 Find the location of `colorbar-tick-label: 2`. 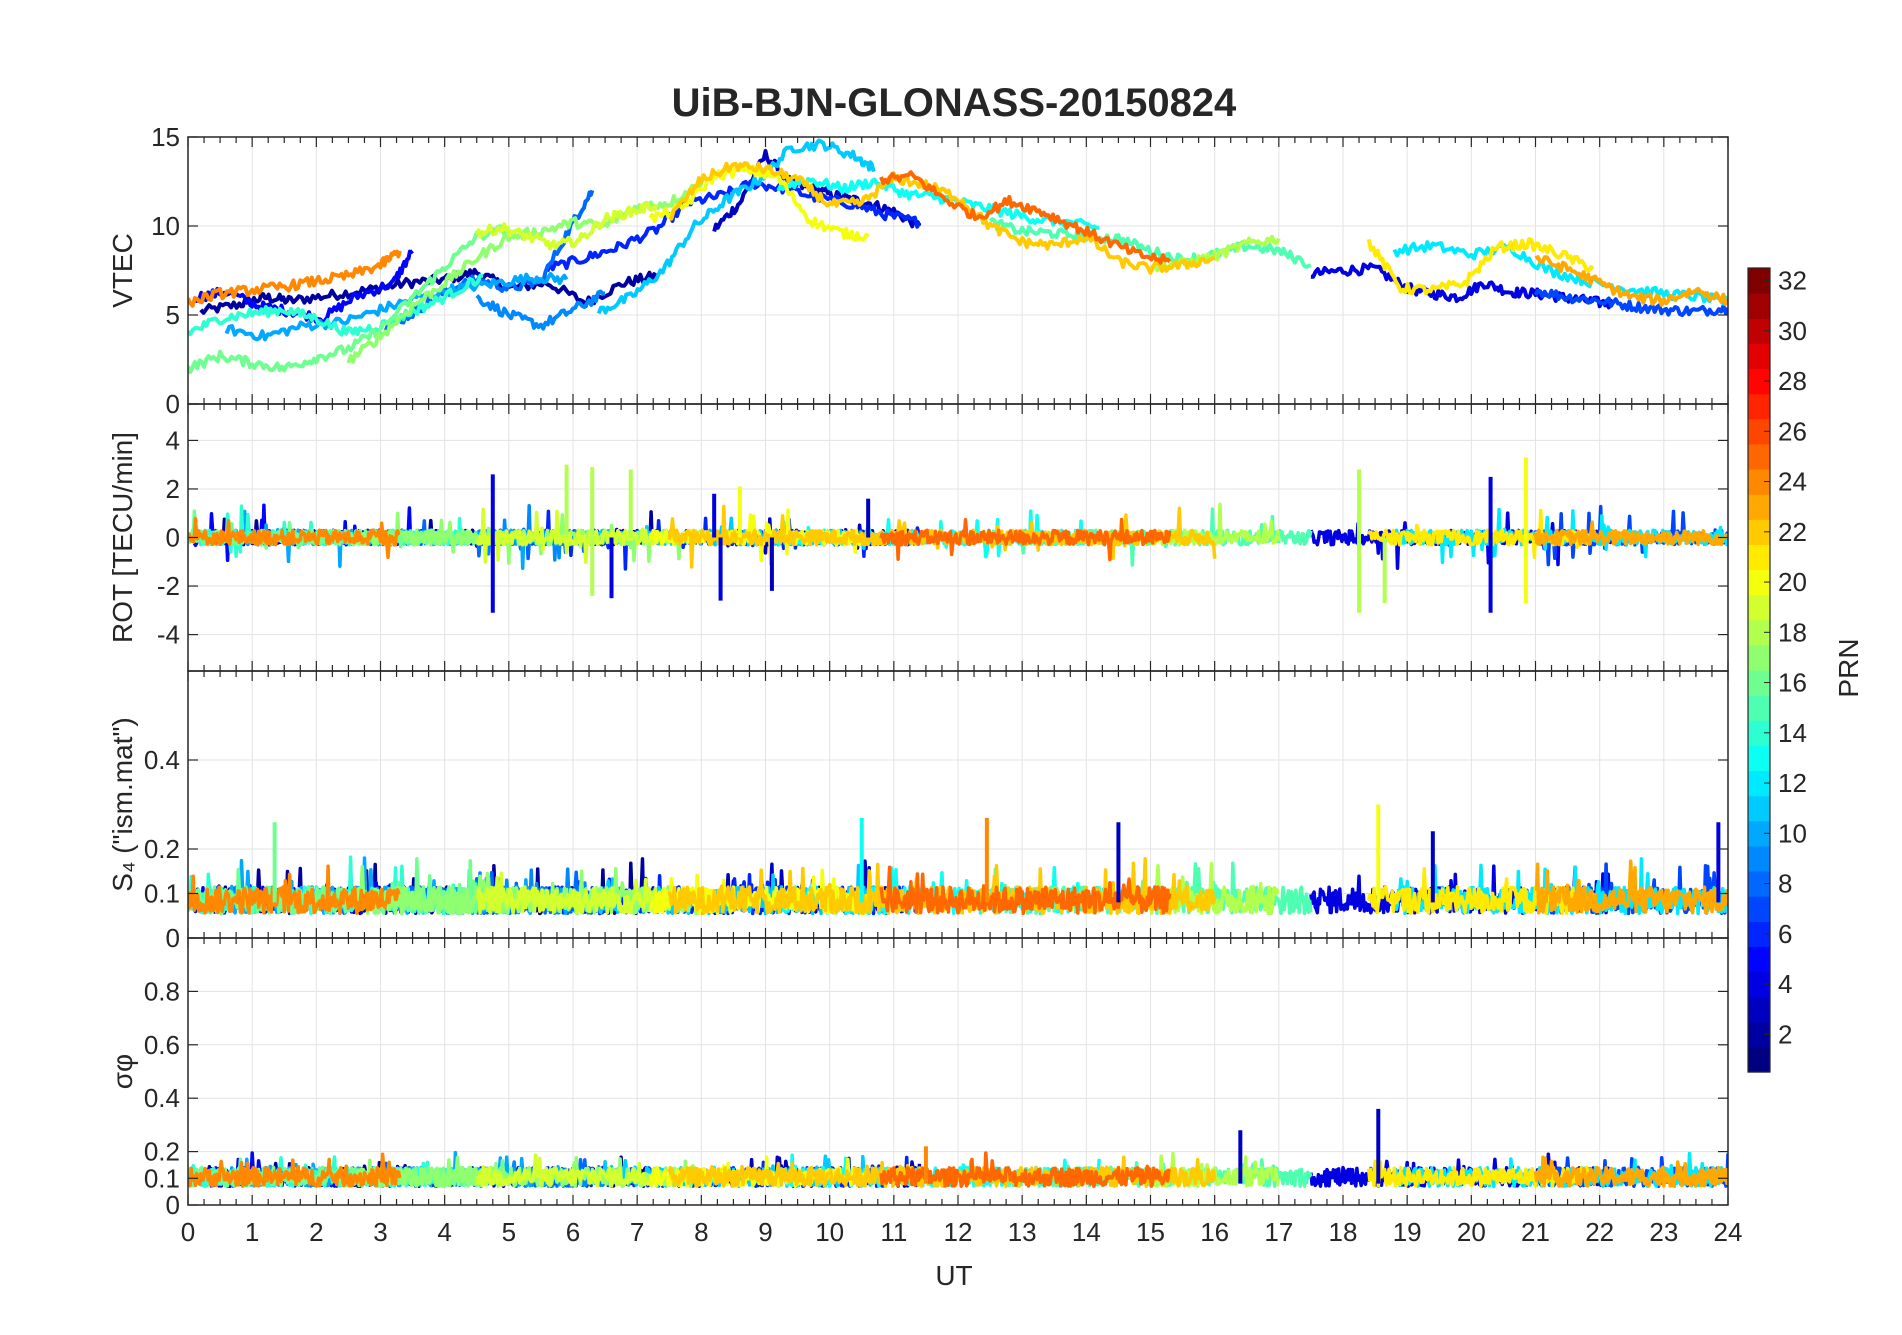

colorbar-tick-label: 2 is located at coordinates (1785, 1034).